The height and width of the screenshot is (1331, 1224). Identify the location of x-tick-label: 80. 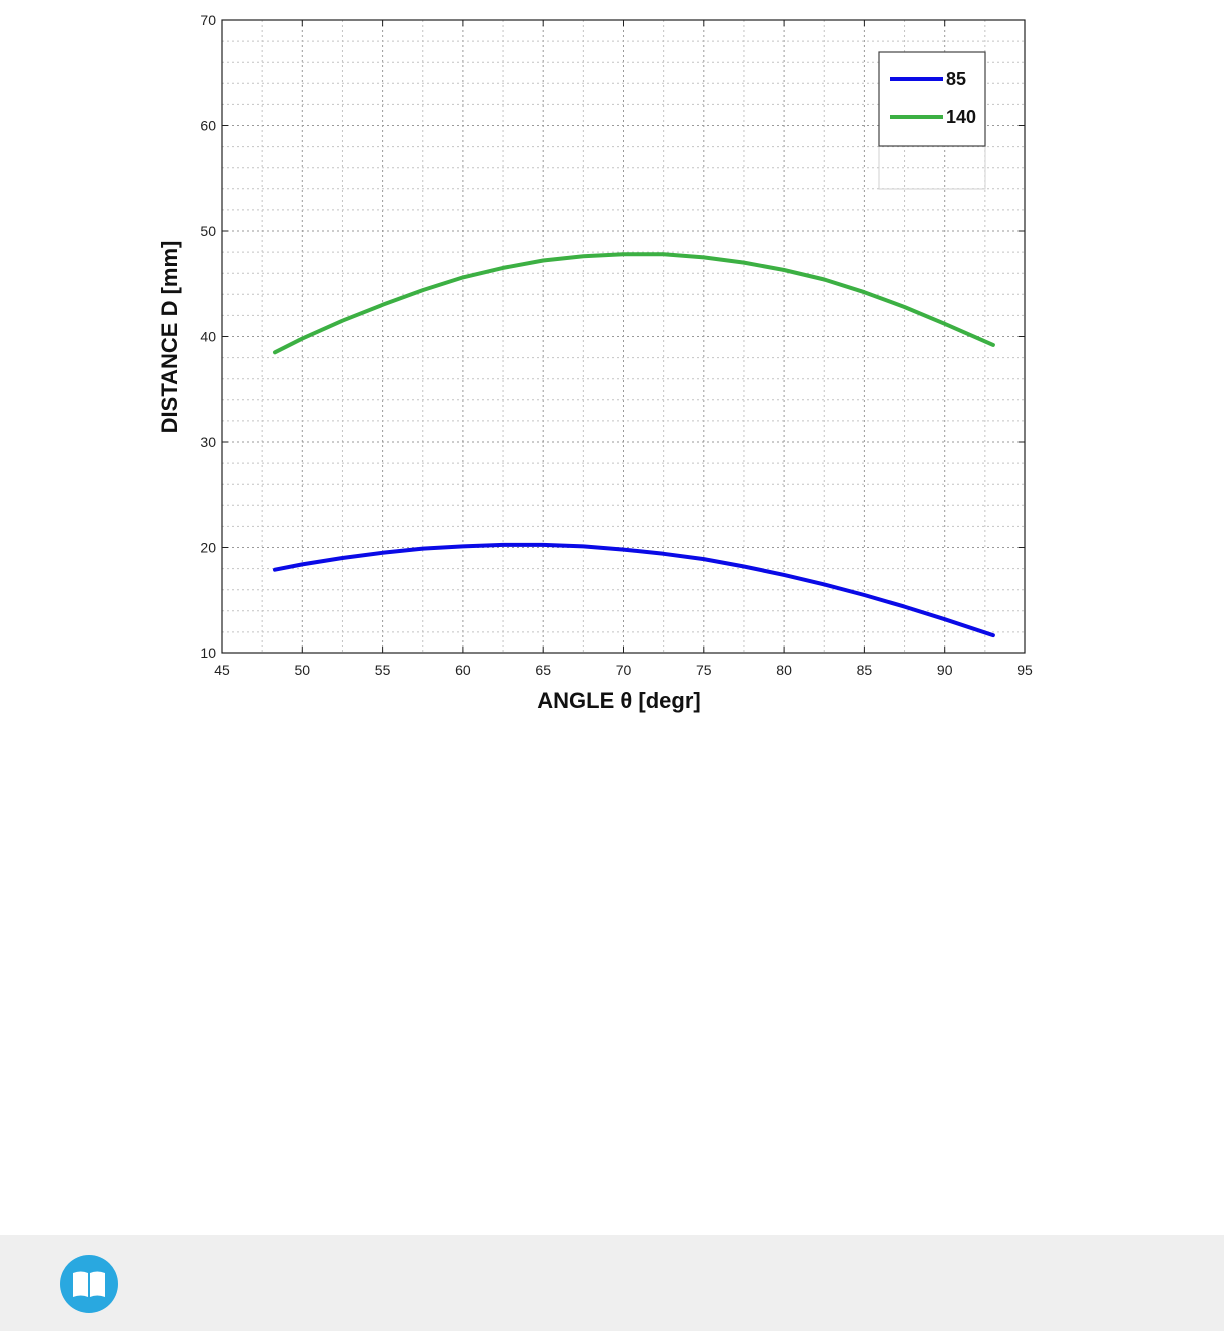
(784, 670).